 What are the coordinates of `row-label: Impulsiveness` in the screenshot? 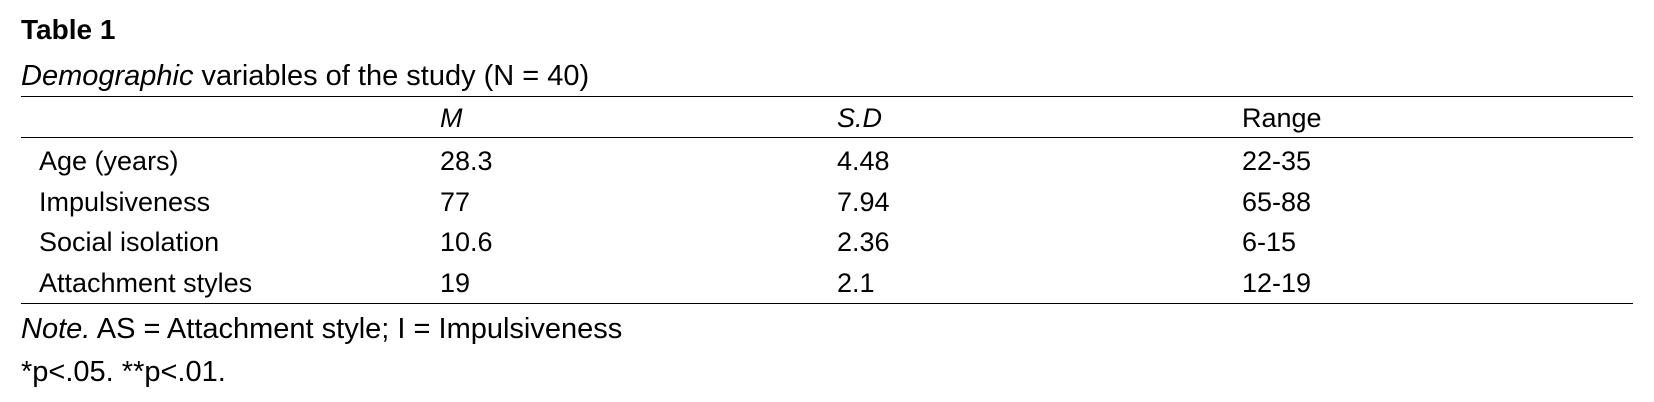 It's located at (125, 201).